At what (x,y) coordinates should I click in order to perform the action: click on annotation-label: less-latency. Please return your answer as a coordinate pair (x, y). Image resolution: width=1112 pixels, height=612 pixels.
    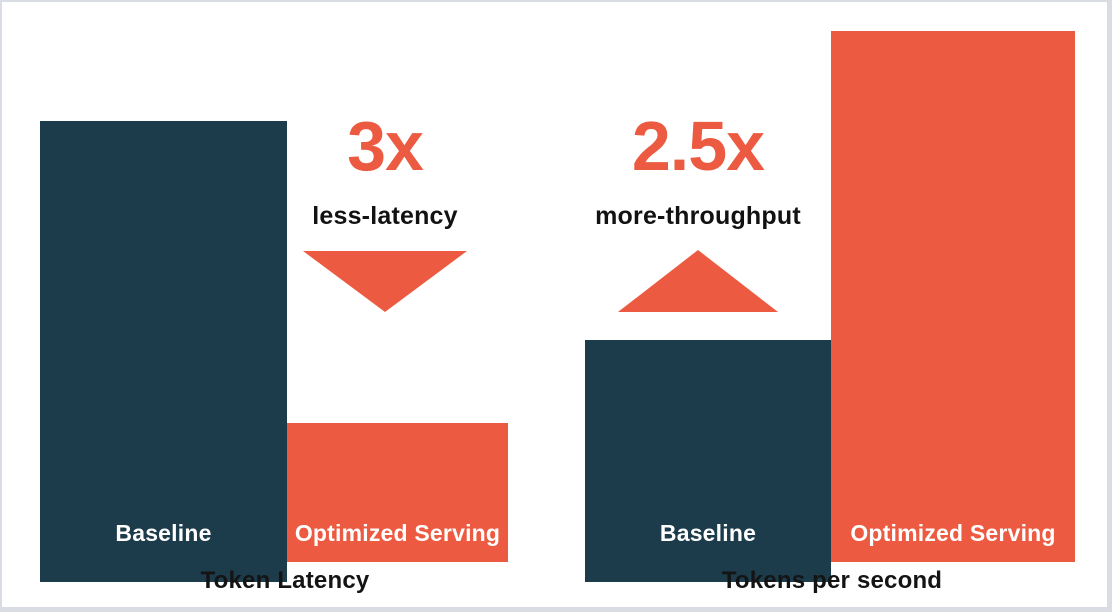
    Looking at the image, I should click on (385, 216).